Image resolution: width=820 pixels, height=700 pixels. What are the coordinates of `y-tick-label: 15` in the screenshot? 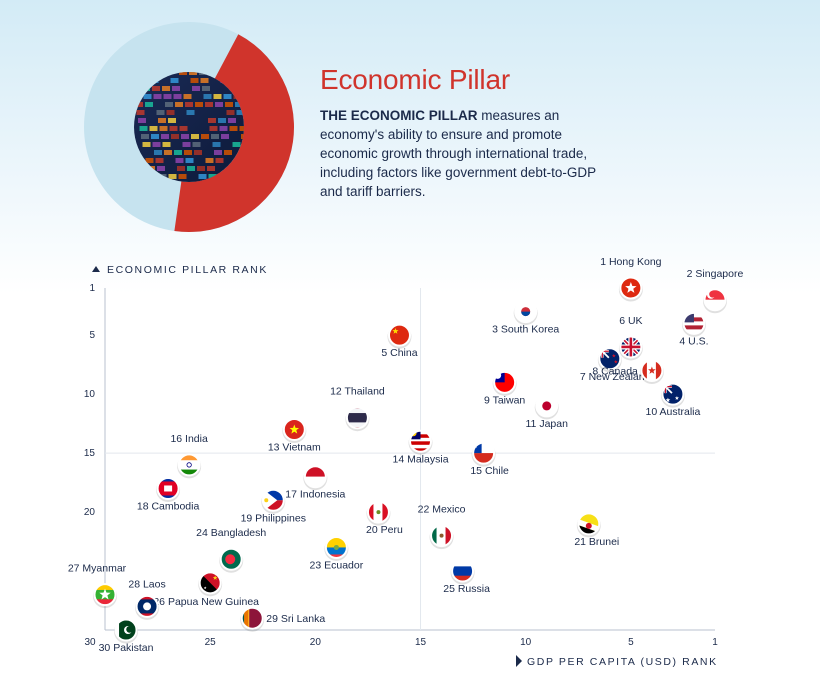 It's located at (90, 453).